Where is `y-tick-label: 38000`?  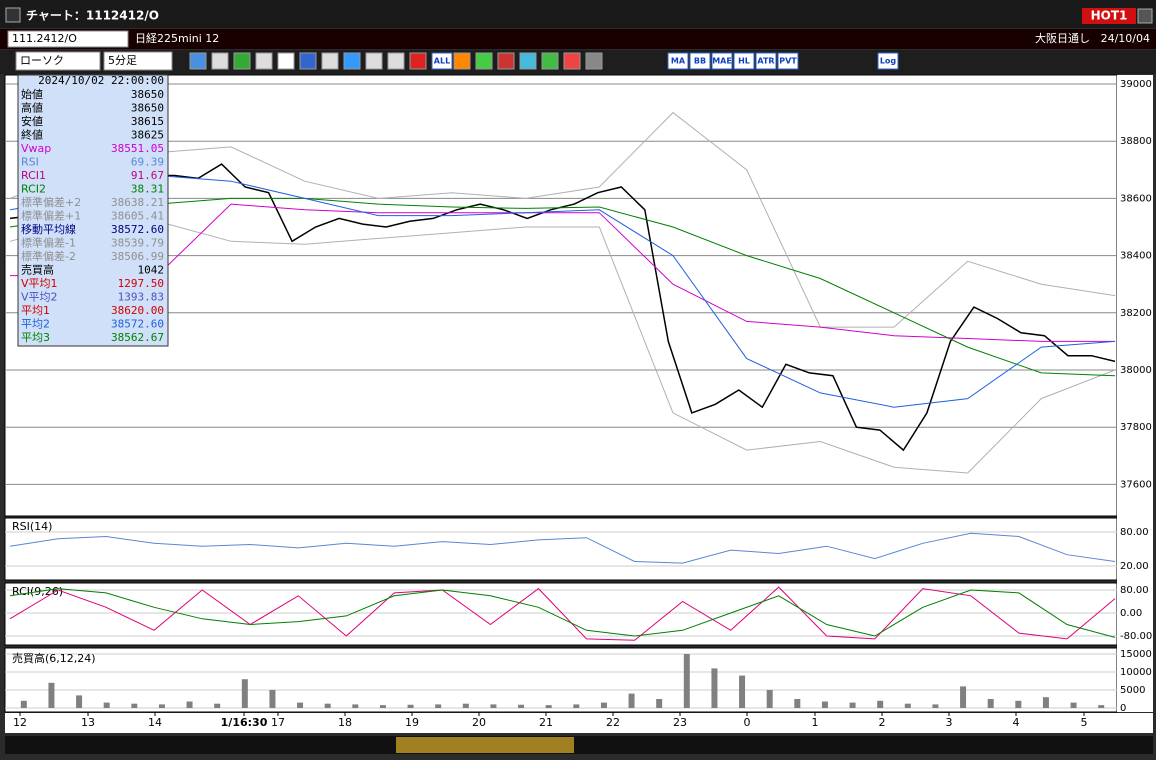 y-tick-label: 38000 is located at coordinates (1136, 370).